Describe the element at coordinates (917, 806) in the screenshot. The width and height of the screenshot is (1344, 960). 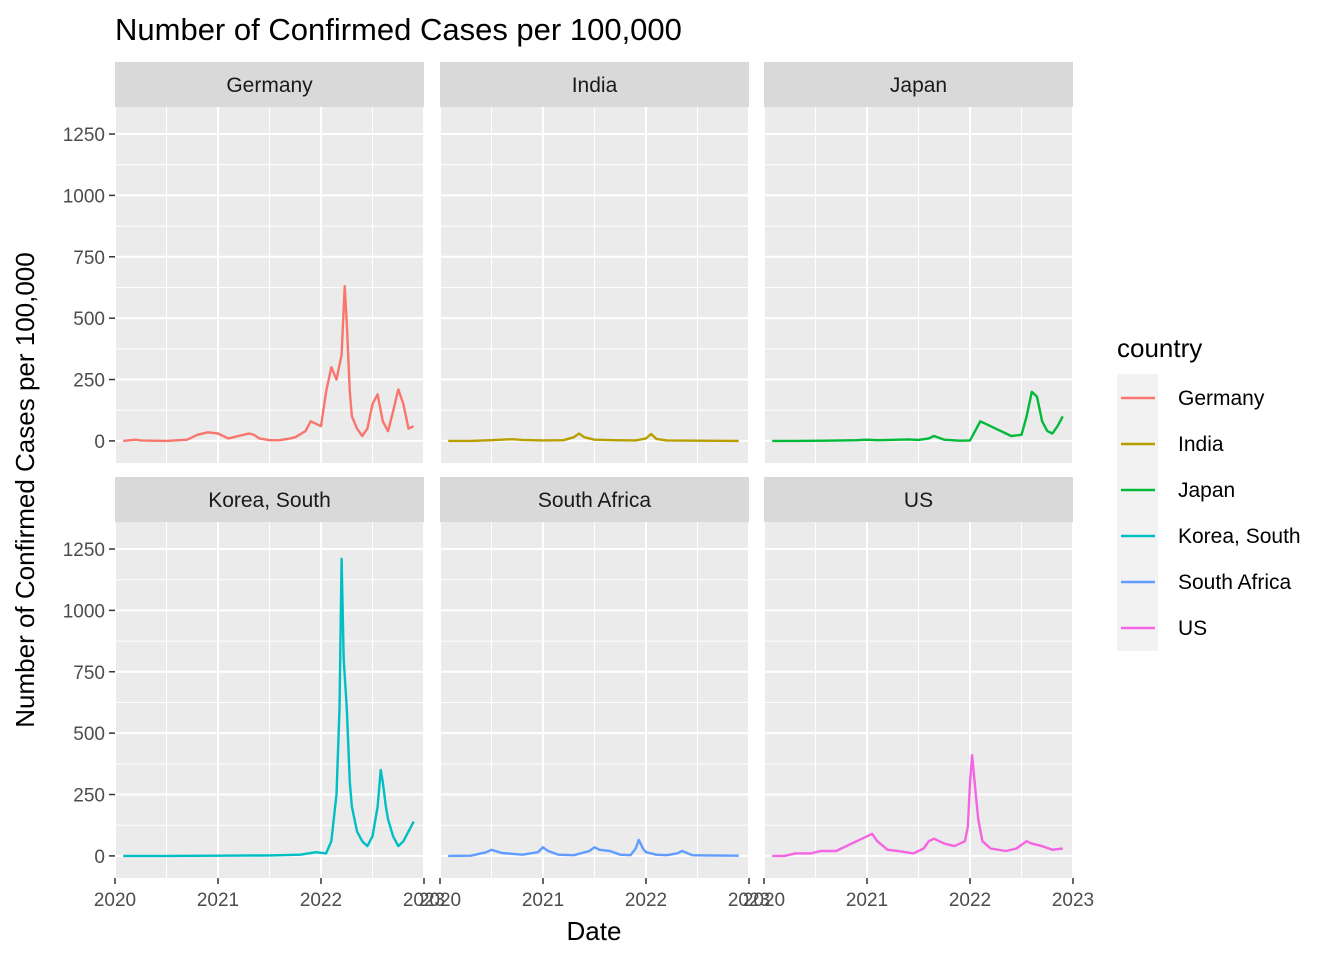
I see `series-line-us` at that location.